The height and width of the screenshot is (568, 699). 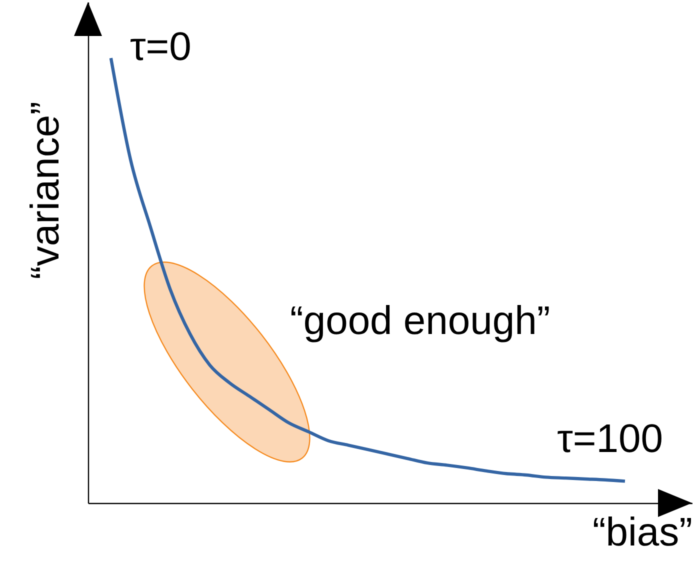 What do you see at coordinates (420, 321) in the screenshot?
I see `annotation: “good enough”` at bounding box center [420, 321].